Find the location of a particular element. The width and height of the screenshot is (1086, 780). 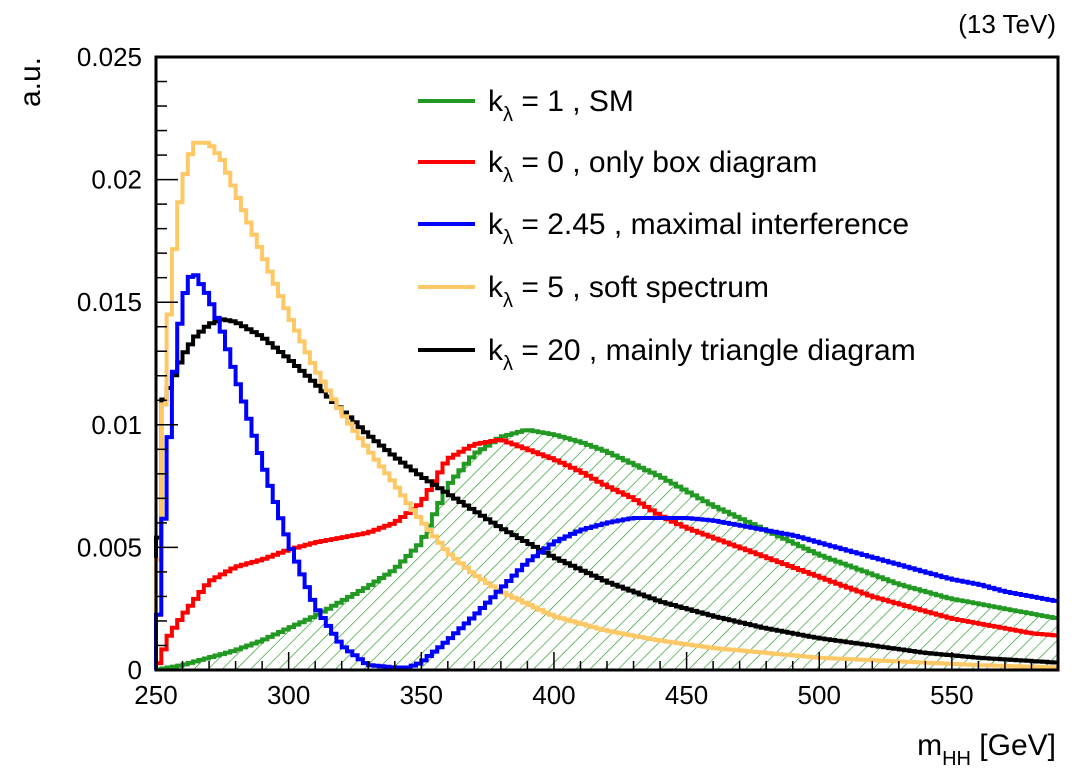

x-tick-label: 400 is located at coordinates (553, 695).